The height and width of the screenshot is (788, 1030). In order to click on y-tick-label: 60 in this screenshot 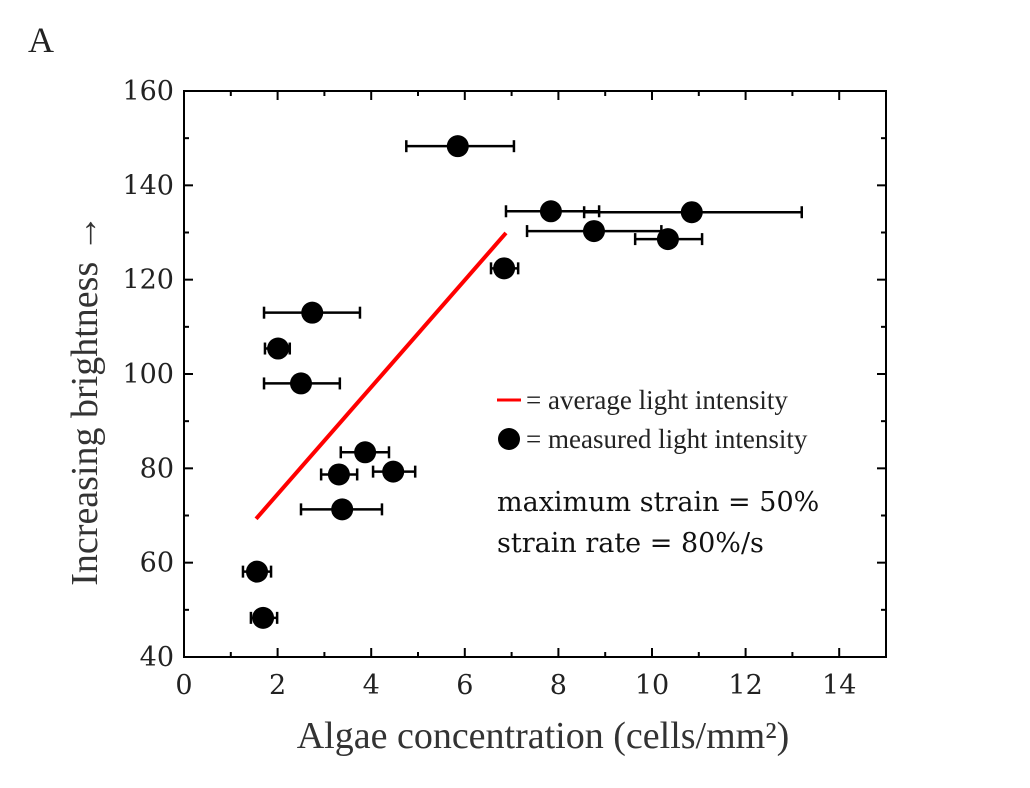, I will do `click(157, 563)`.